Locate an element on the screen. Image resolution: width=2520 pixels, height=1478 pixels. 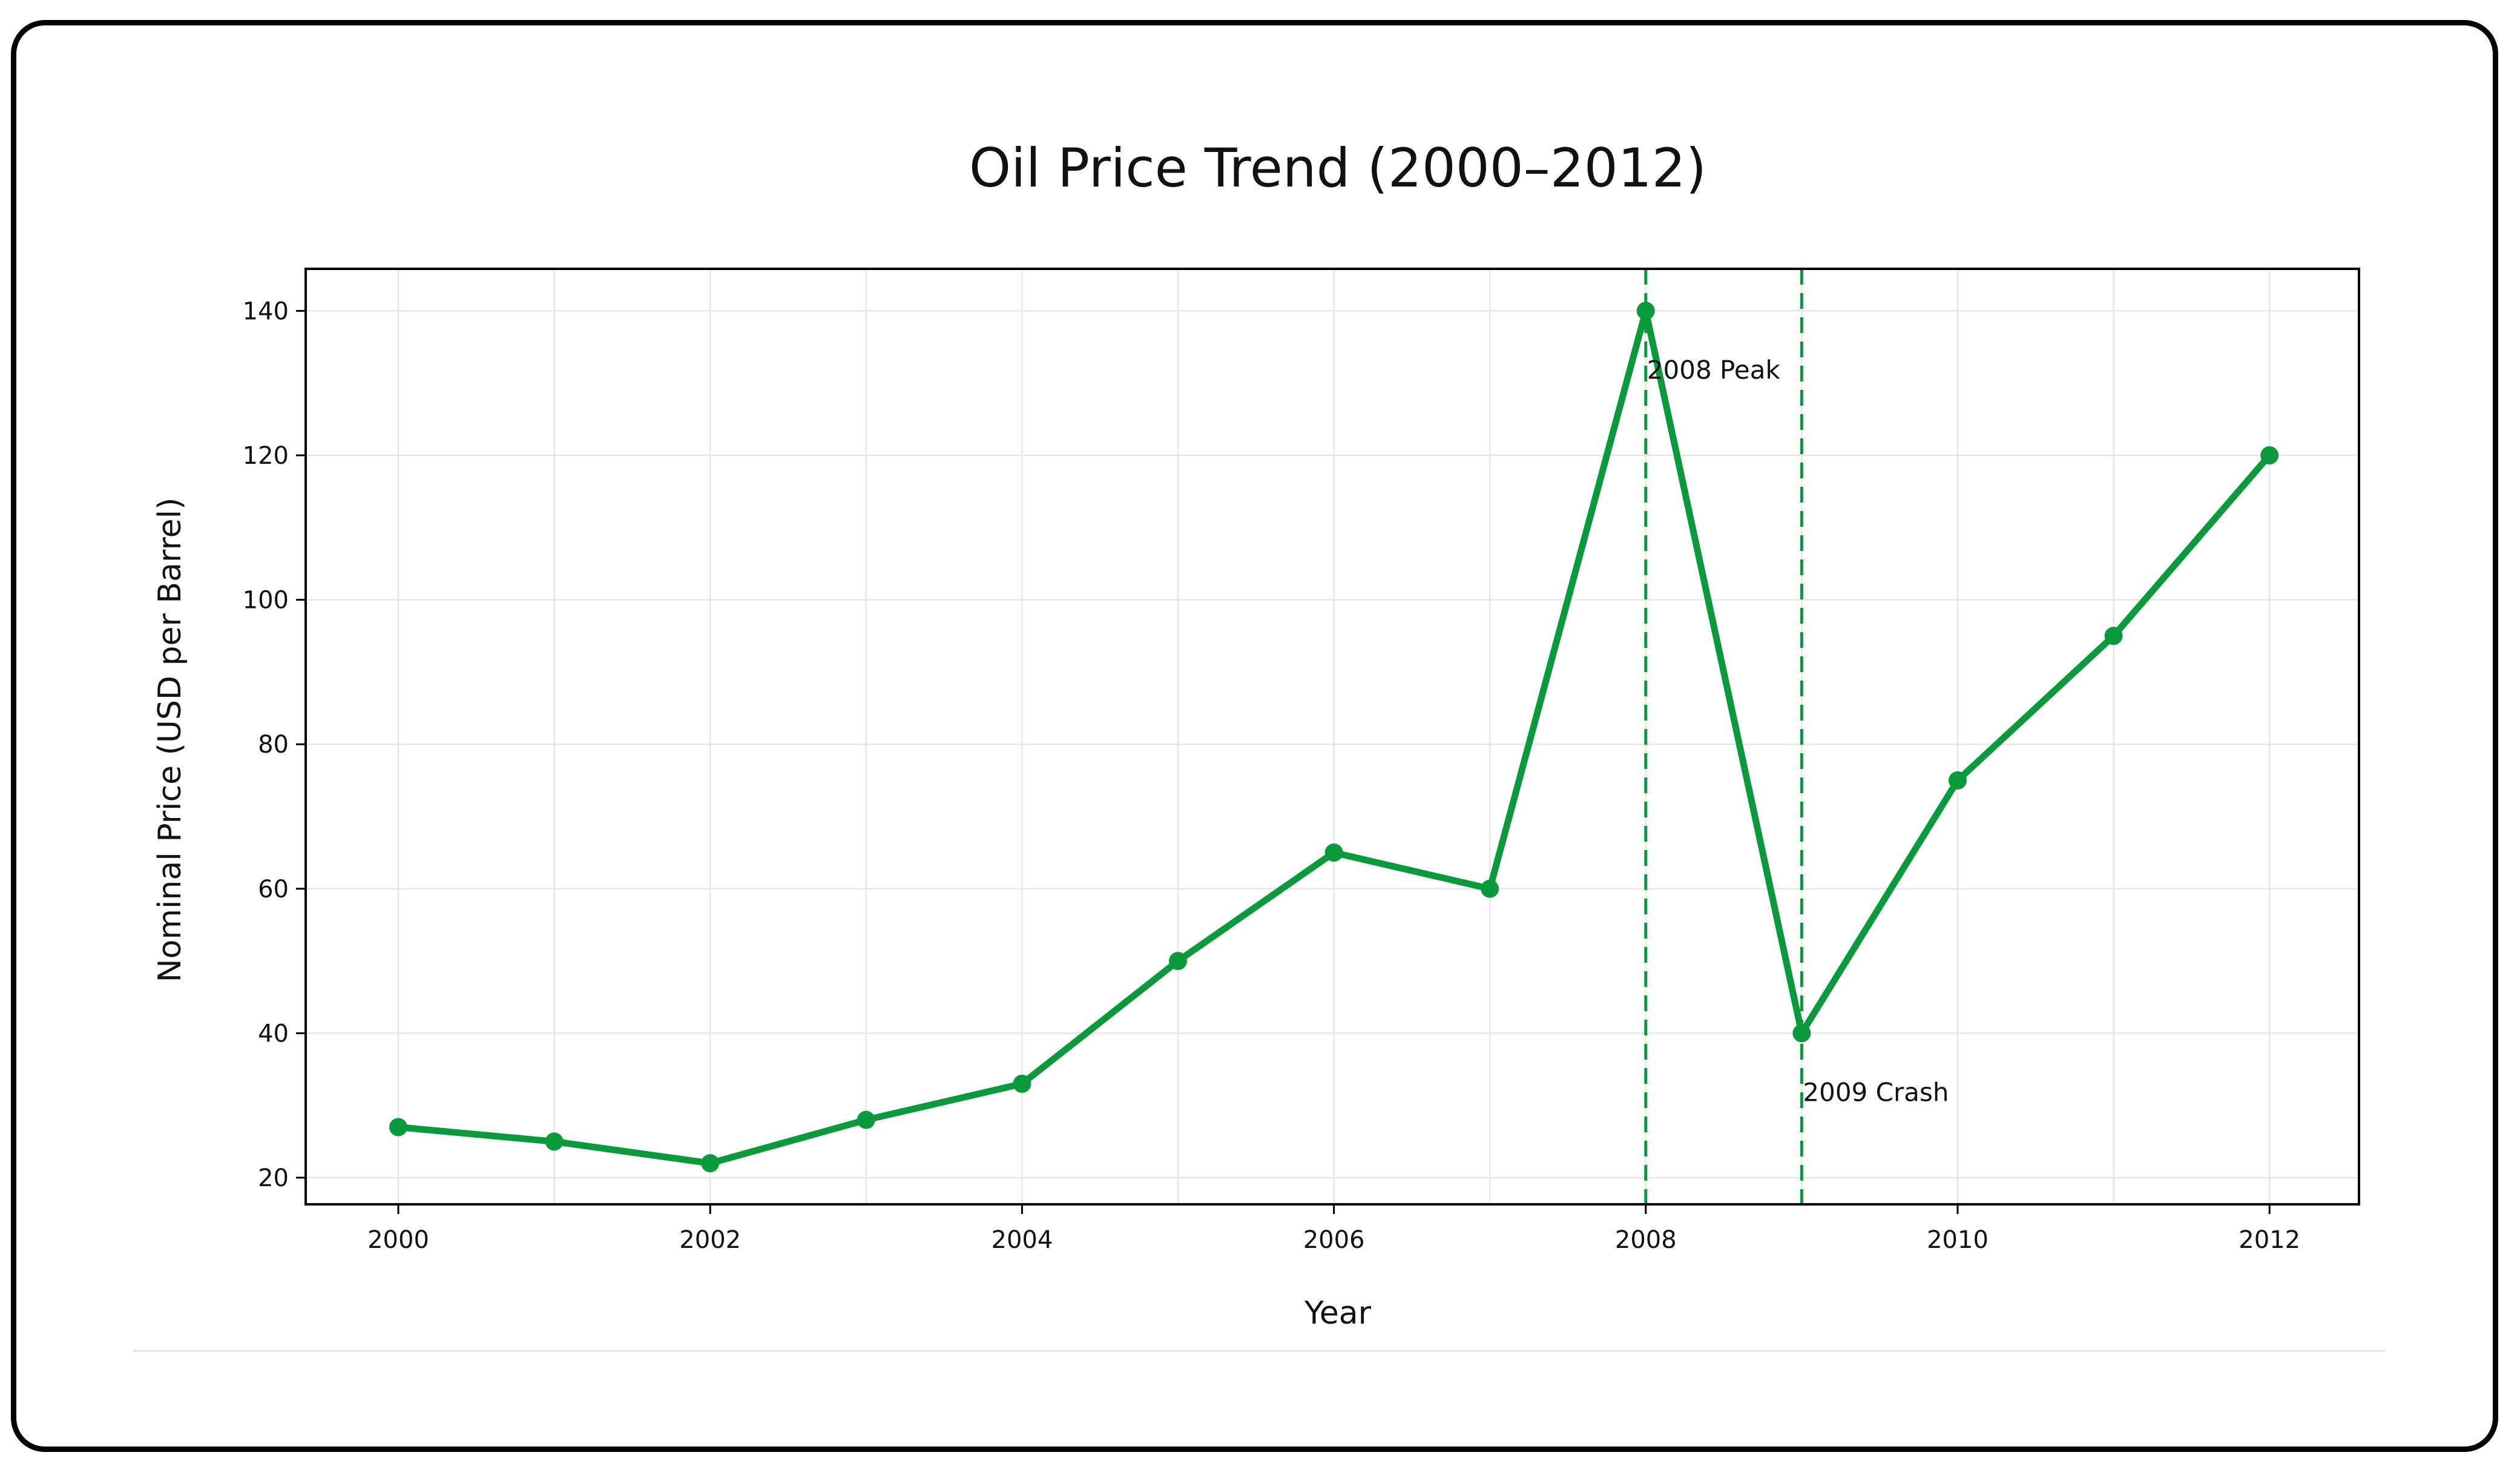
event-marker-lines is located at coordinates (1723, 736).